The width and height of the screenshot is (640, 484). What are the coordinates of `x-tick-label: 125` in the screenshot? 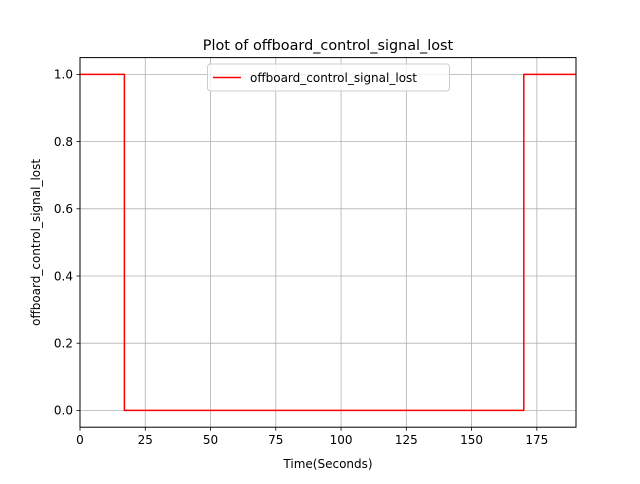 It's located at (406, 440).